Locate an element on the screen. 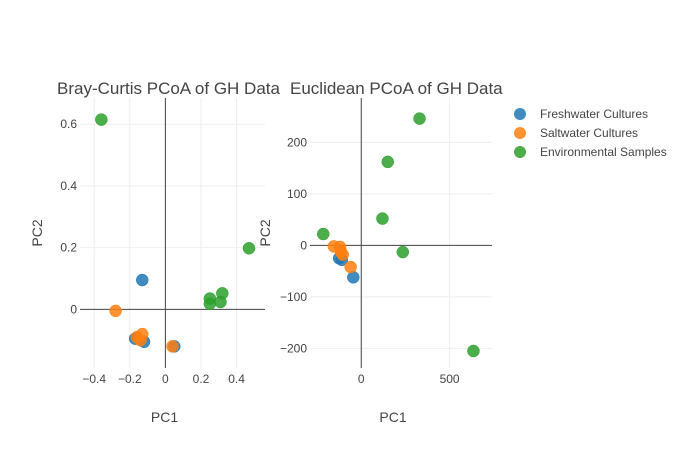 Image resolution: width=700 pixels, height=450 pixels. legend-label: Saltwater Cultures is located at coordinates (589, 133).